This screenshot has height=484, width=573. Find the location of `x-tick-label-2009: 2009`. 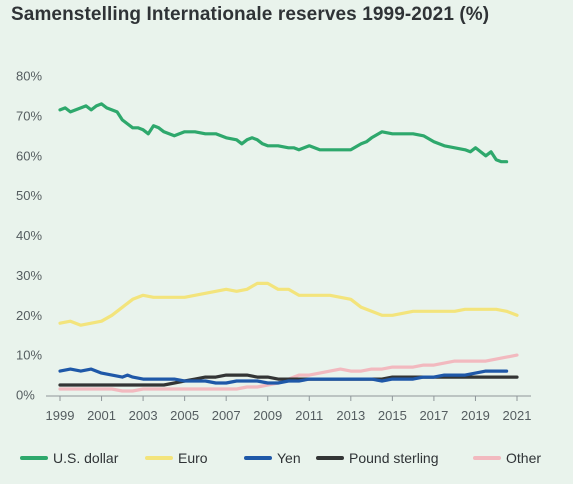

x-tick-label-2009: 2009 is located at coordinates (267, 415).